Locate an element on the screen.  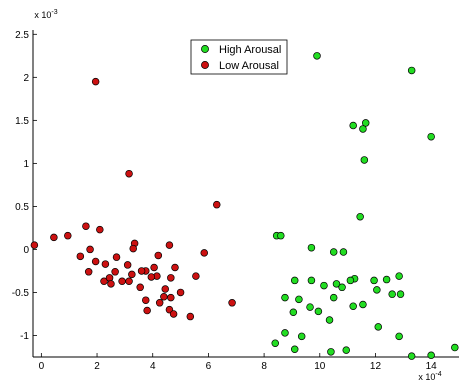
legend-label-low-arousal: Low Arousal is located at coordinates (249, 66).